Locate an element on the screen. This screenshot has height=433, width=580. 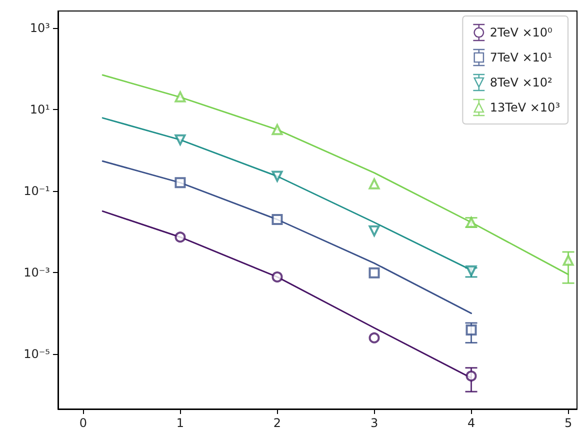
y-tick-label: 10¹ is located at coordinates (40, 109).